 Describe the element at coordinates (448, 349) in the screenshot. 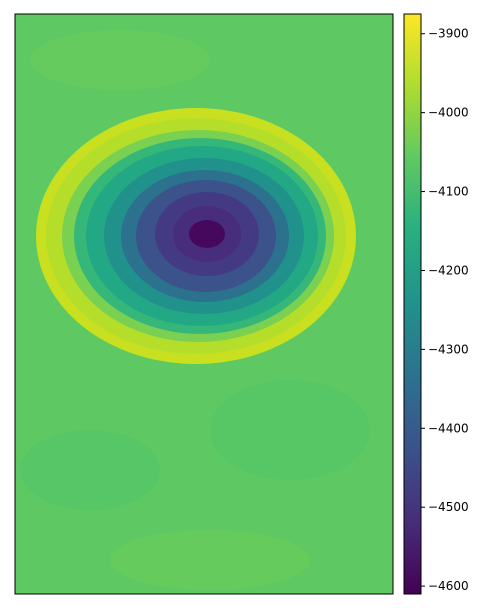

I see `colorbar-tick-label: −4300` at that location.